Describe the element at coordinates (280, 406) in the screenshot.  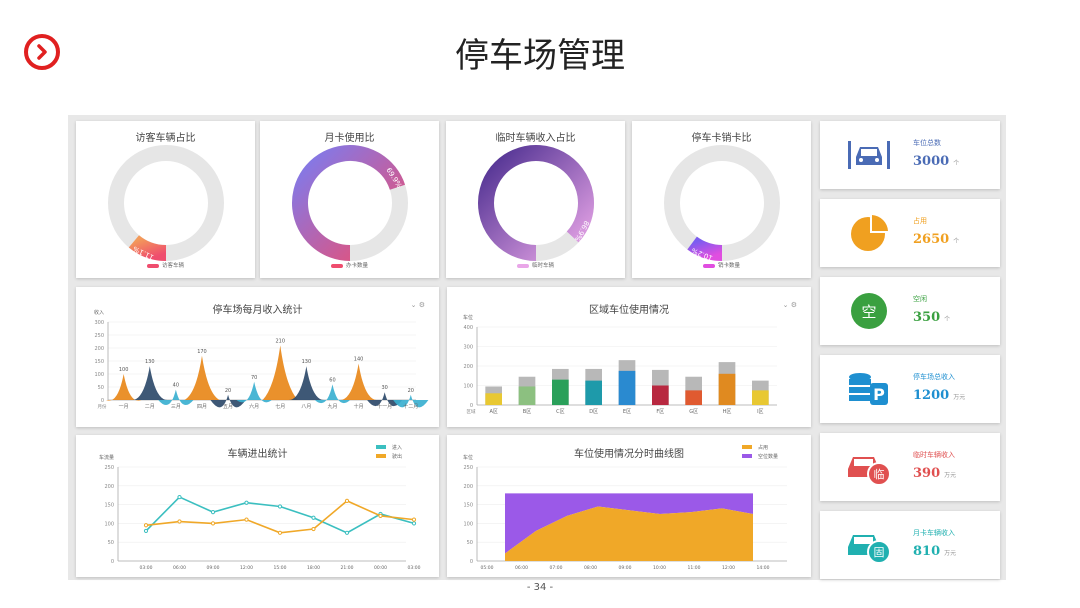
I see `x-tick-label: 七月` at that location.